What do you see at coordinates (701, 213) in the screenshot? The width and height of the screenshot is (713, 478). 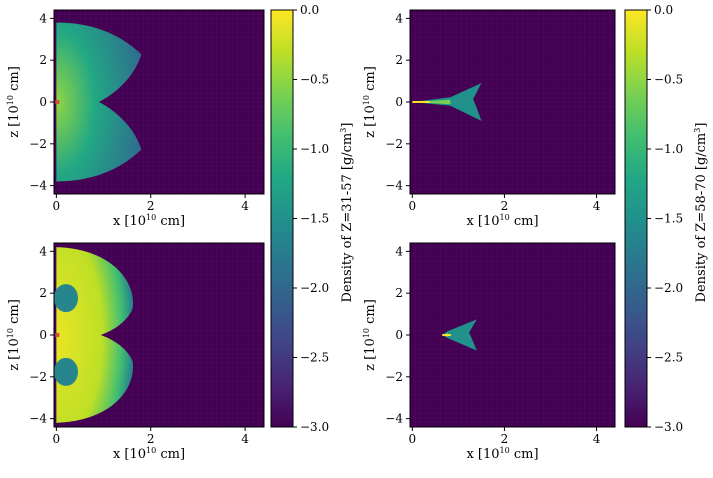 I see `colorbar-label: Density of Z=58-70 [g/cm3]` at bounding box center [701, 213].